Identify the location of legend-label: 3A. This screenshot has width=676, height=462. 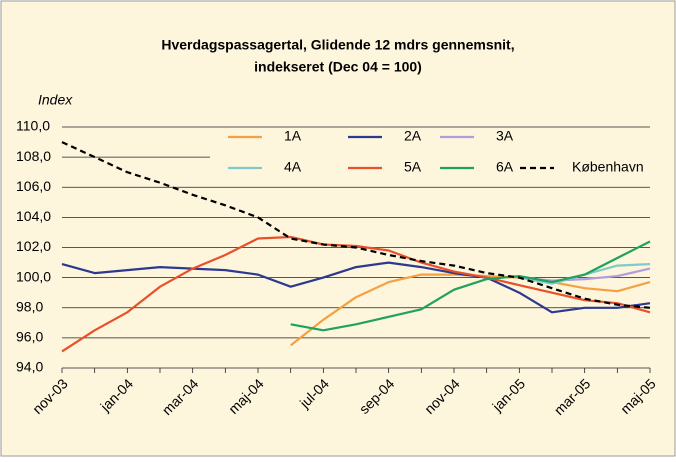
(505, 136).